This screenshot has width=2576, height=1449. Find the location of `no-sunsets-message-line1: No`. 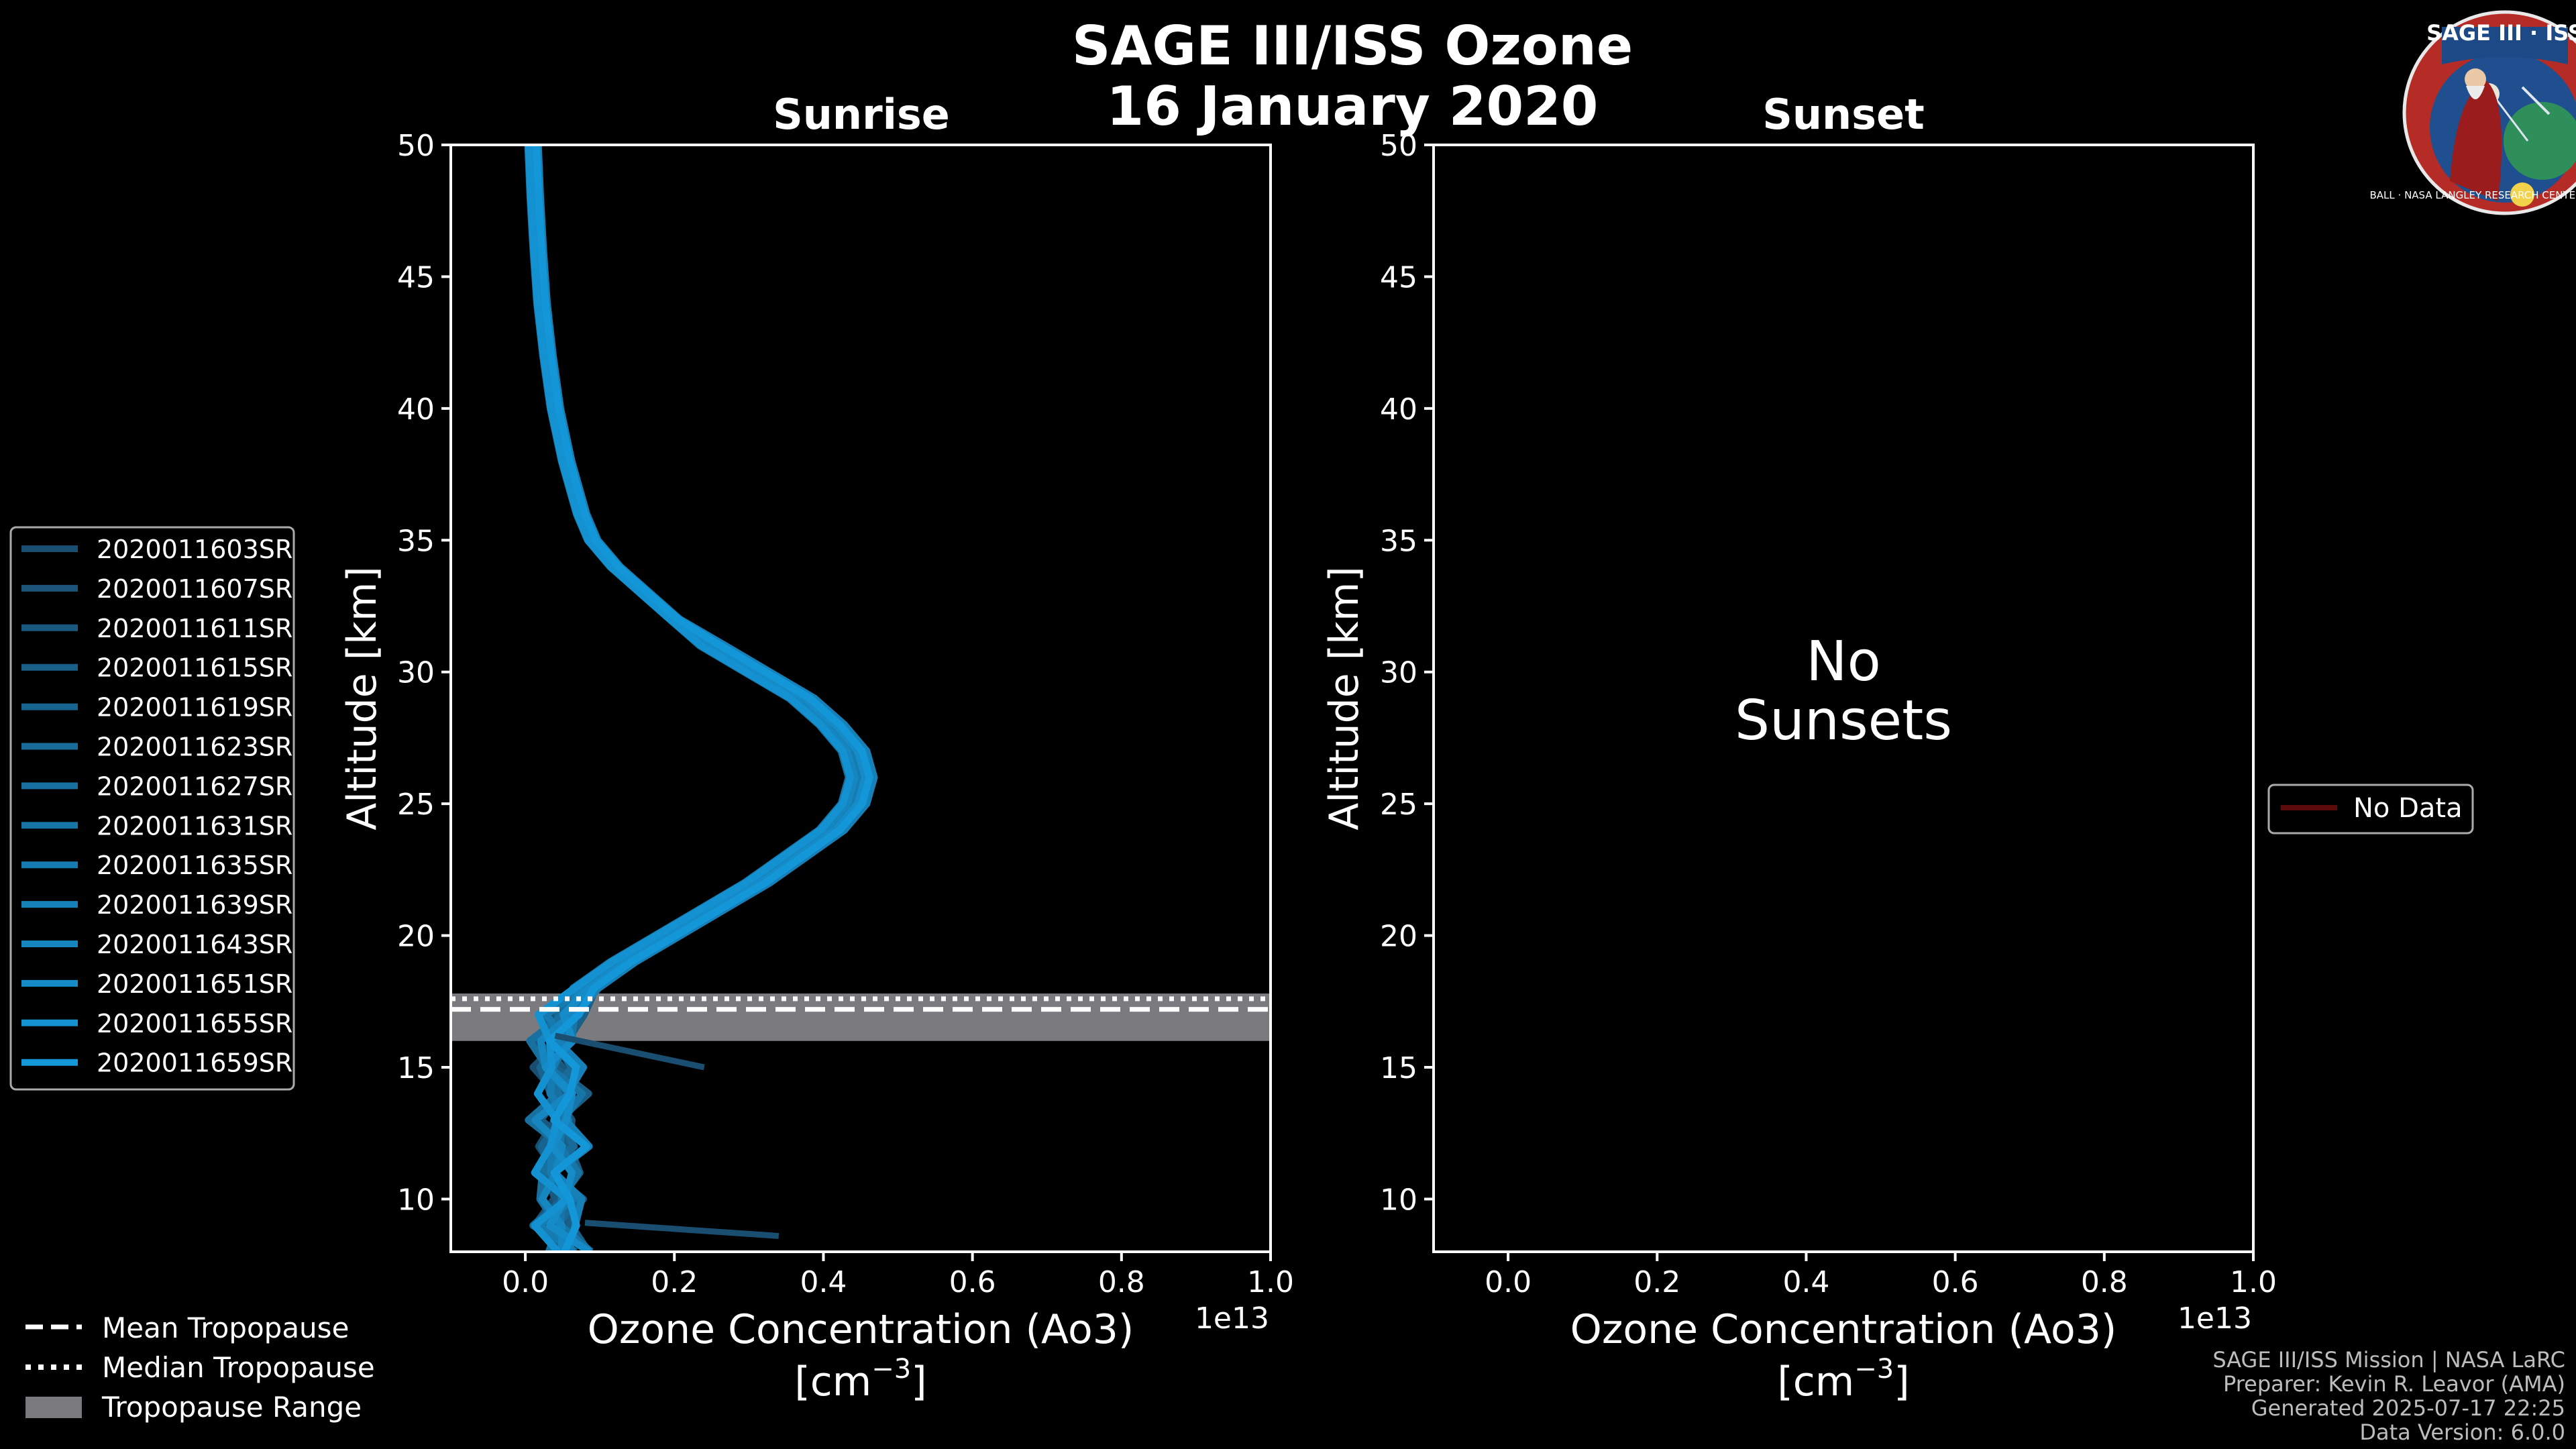

no-sunsets-message-line1: No is located at coordinates (1843, 662).